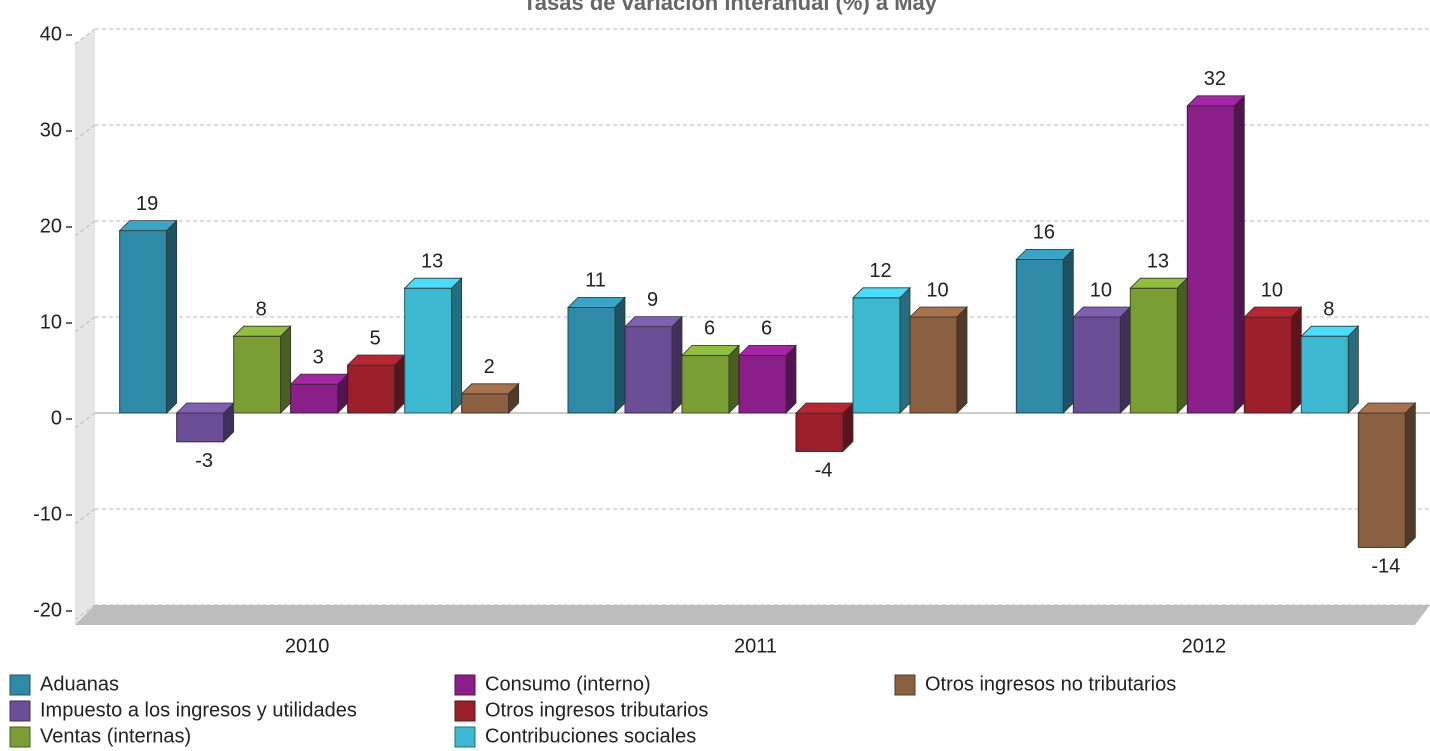 The image size is (1430, 751). Describe the element at coordinates (1044, 233) in the screenshot. I see `value-label: 16` at that location.